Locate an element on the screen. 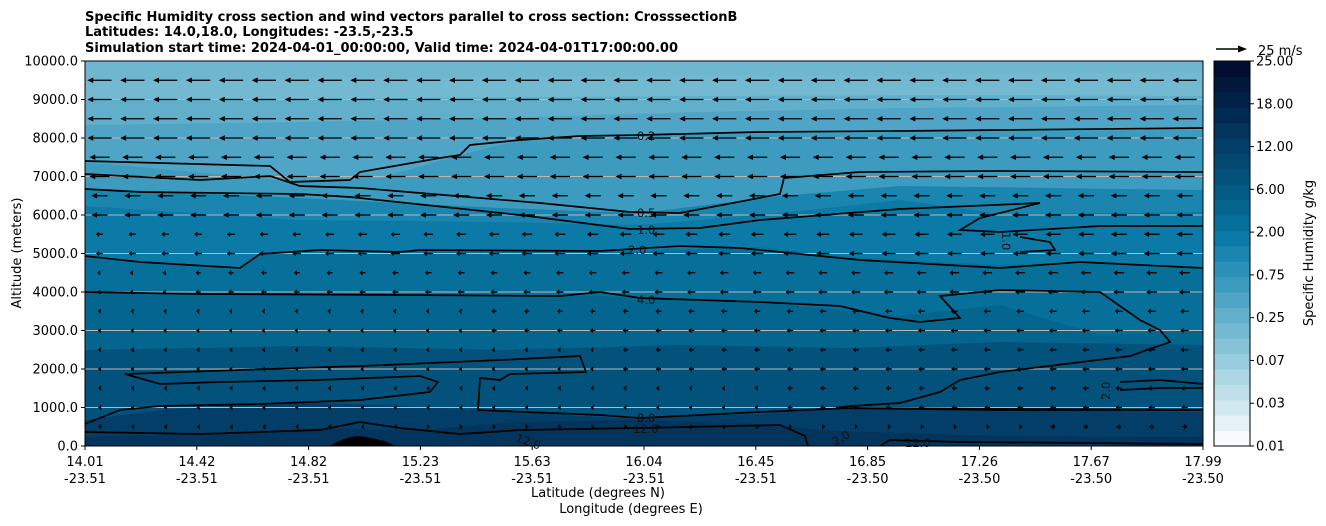 This screenshot has width=1326, height=526. contour-label: 1.0 is located at coordinates (1006, 241).